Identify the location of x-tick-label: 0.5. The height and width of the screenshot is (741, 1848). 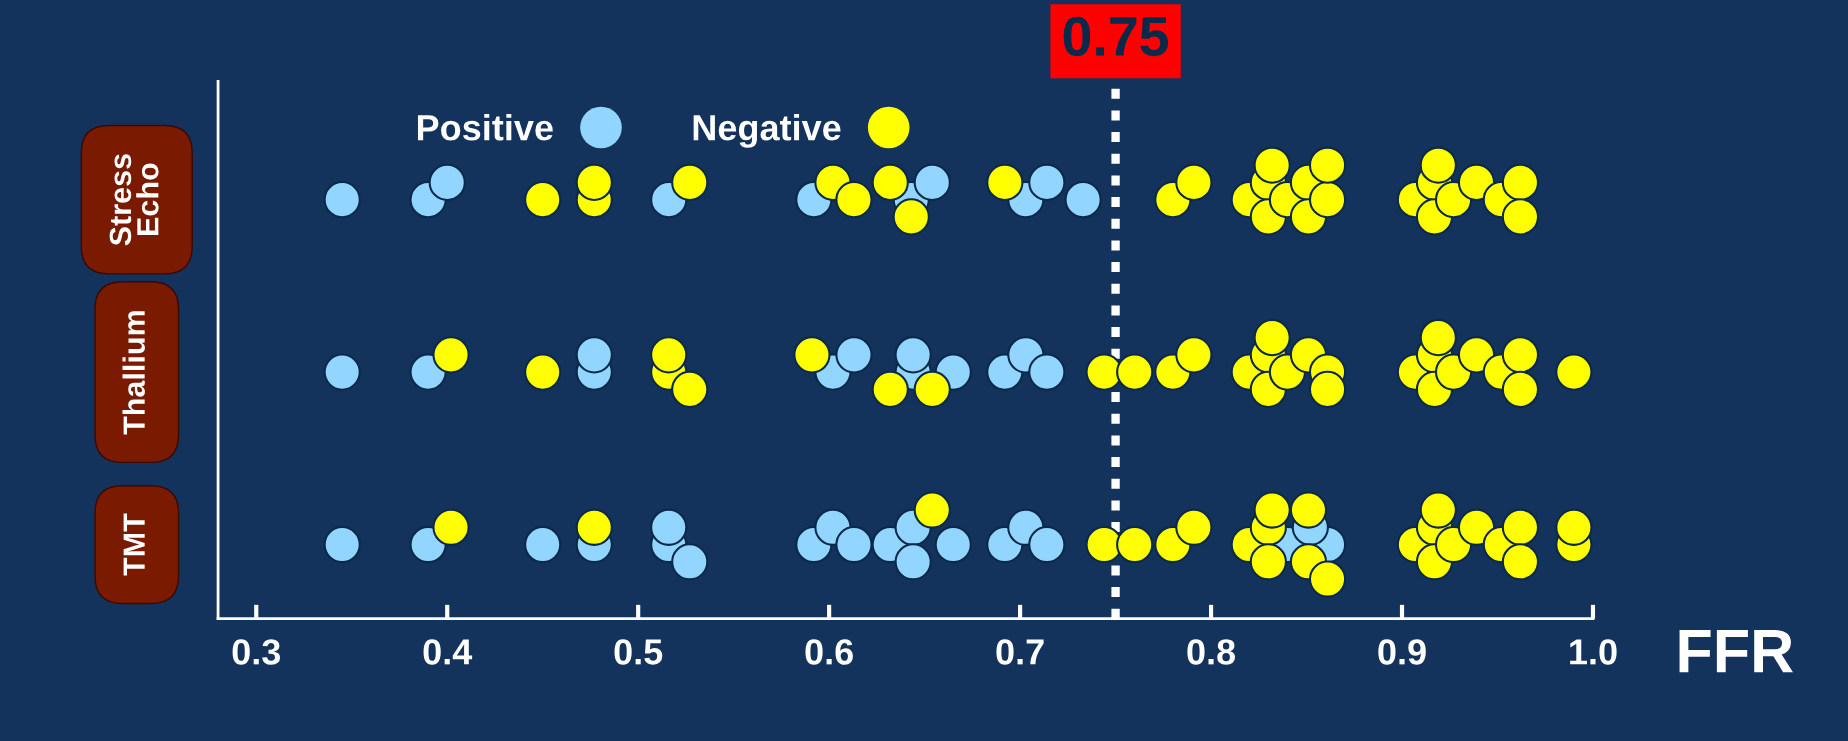
(638, 652).